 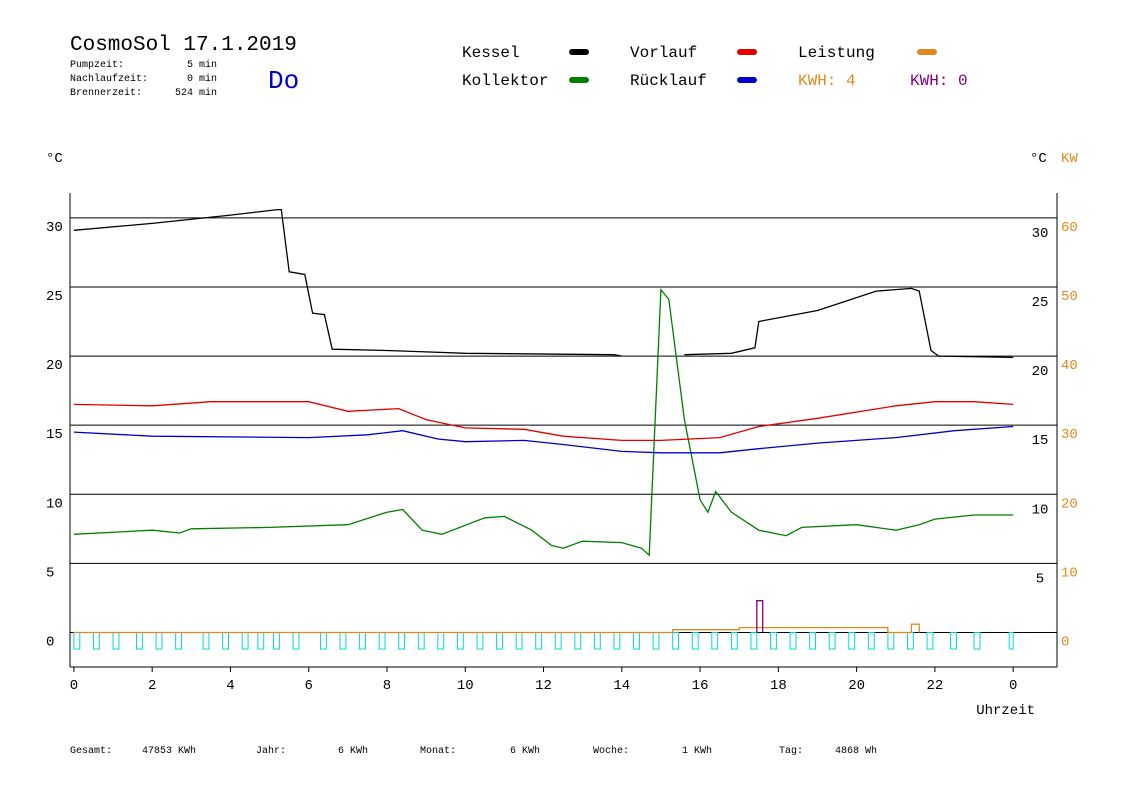 What do you see at coordinates (109, 79) in the screenshot?
I see `stat-label: Nachlaufzeit:` at bounding box center [109, 79].